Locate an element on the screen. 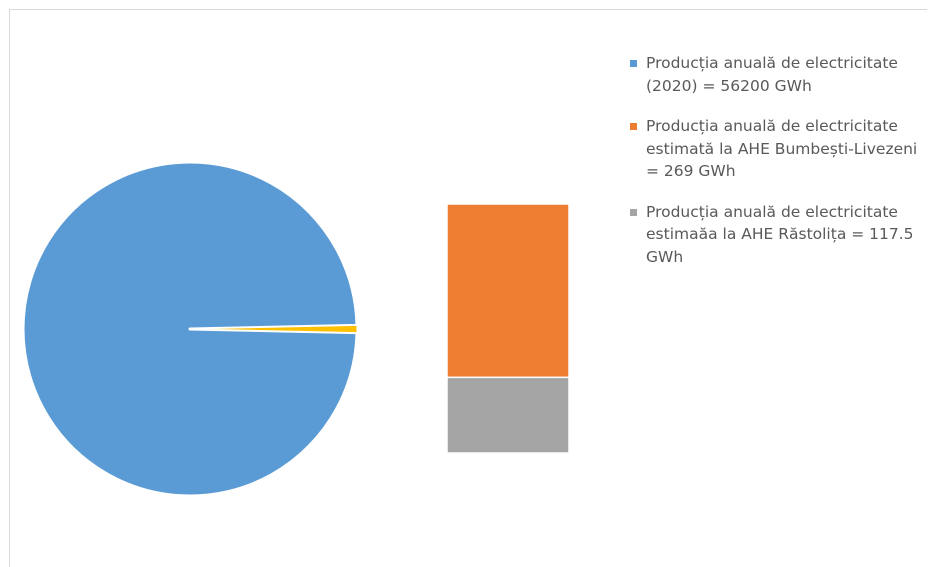 The height and width of the screenshot is (567, 928). legend-swatch-blue is located at coordinates (633, 63).